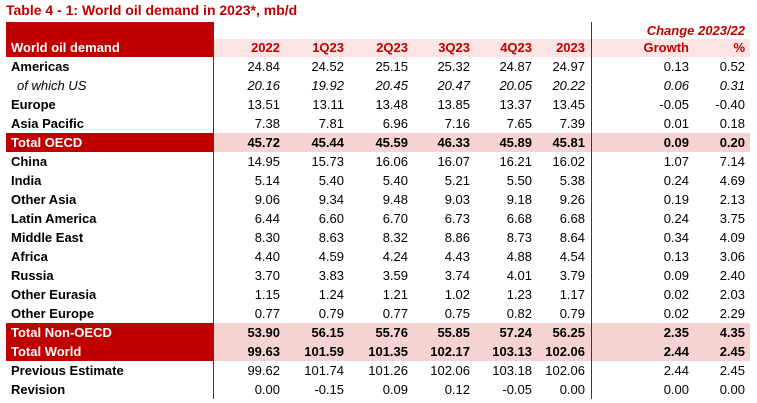 Image resolution: width=757 pixels, height=403 pixels. I want to click on row-value: 0.52, so click(732, 66).